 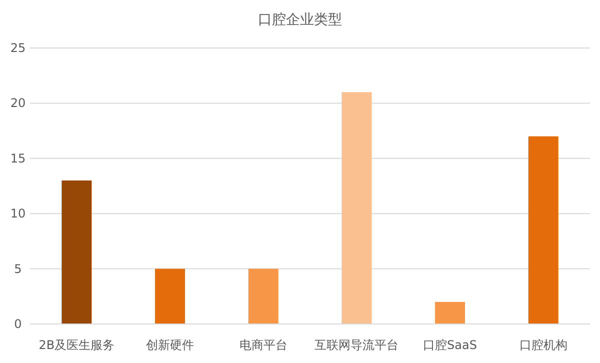 I want to click on y-tick-label: 5, so click(x=18, y=269).